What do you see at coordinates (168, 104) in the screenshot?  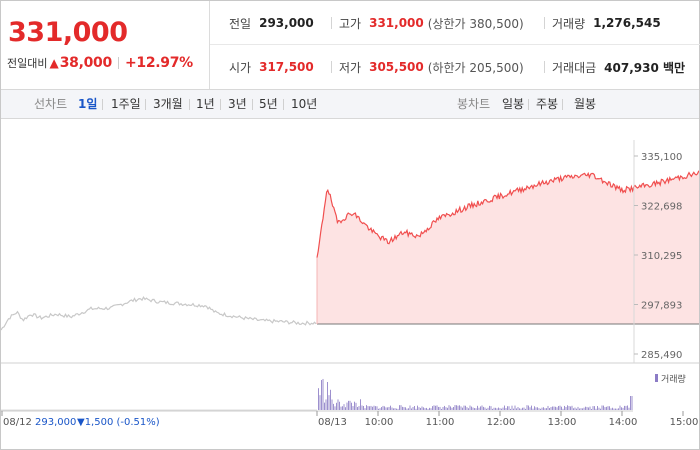 I see `period-3m: 3개월` at bounding box center [168, 104].